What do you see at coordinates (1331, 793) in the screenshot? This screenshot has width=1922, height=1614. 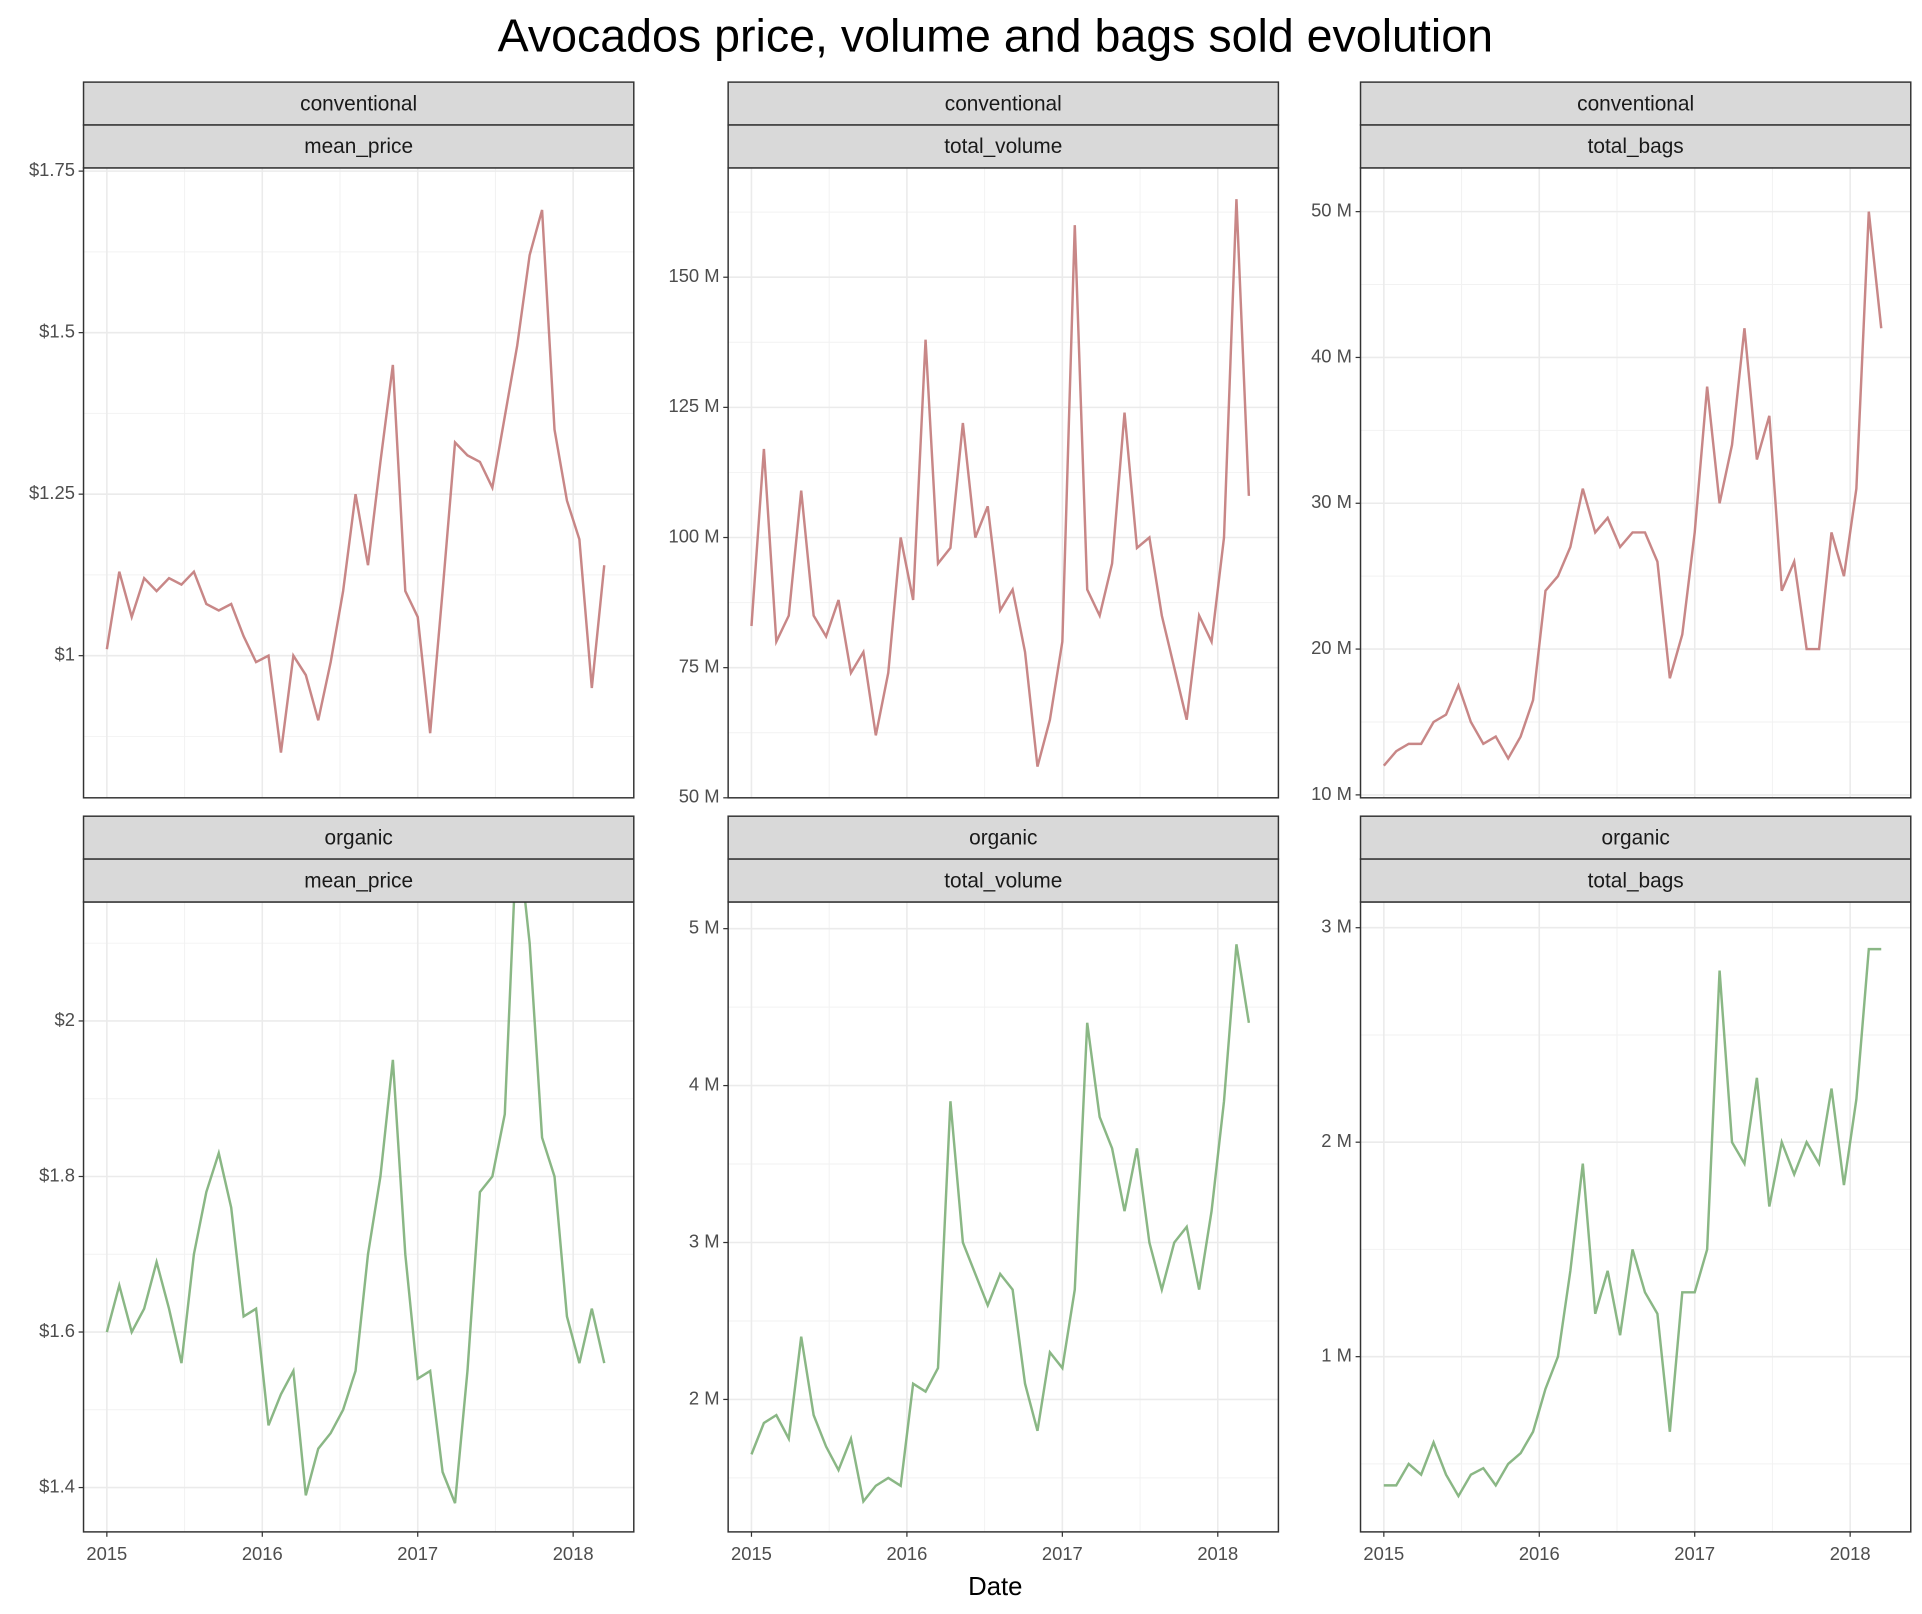 I see `y-tick-label: 10 M` at bounding box center [1331, 793].